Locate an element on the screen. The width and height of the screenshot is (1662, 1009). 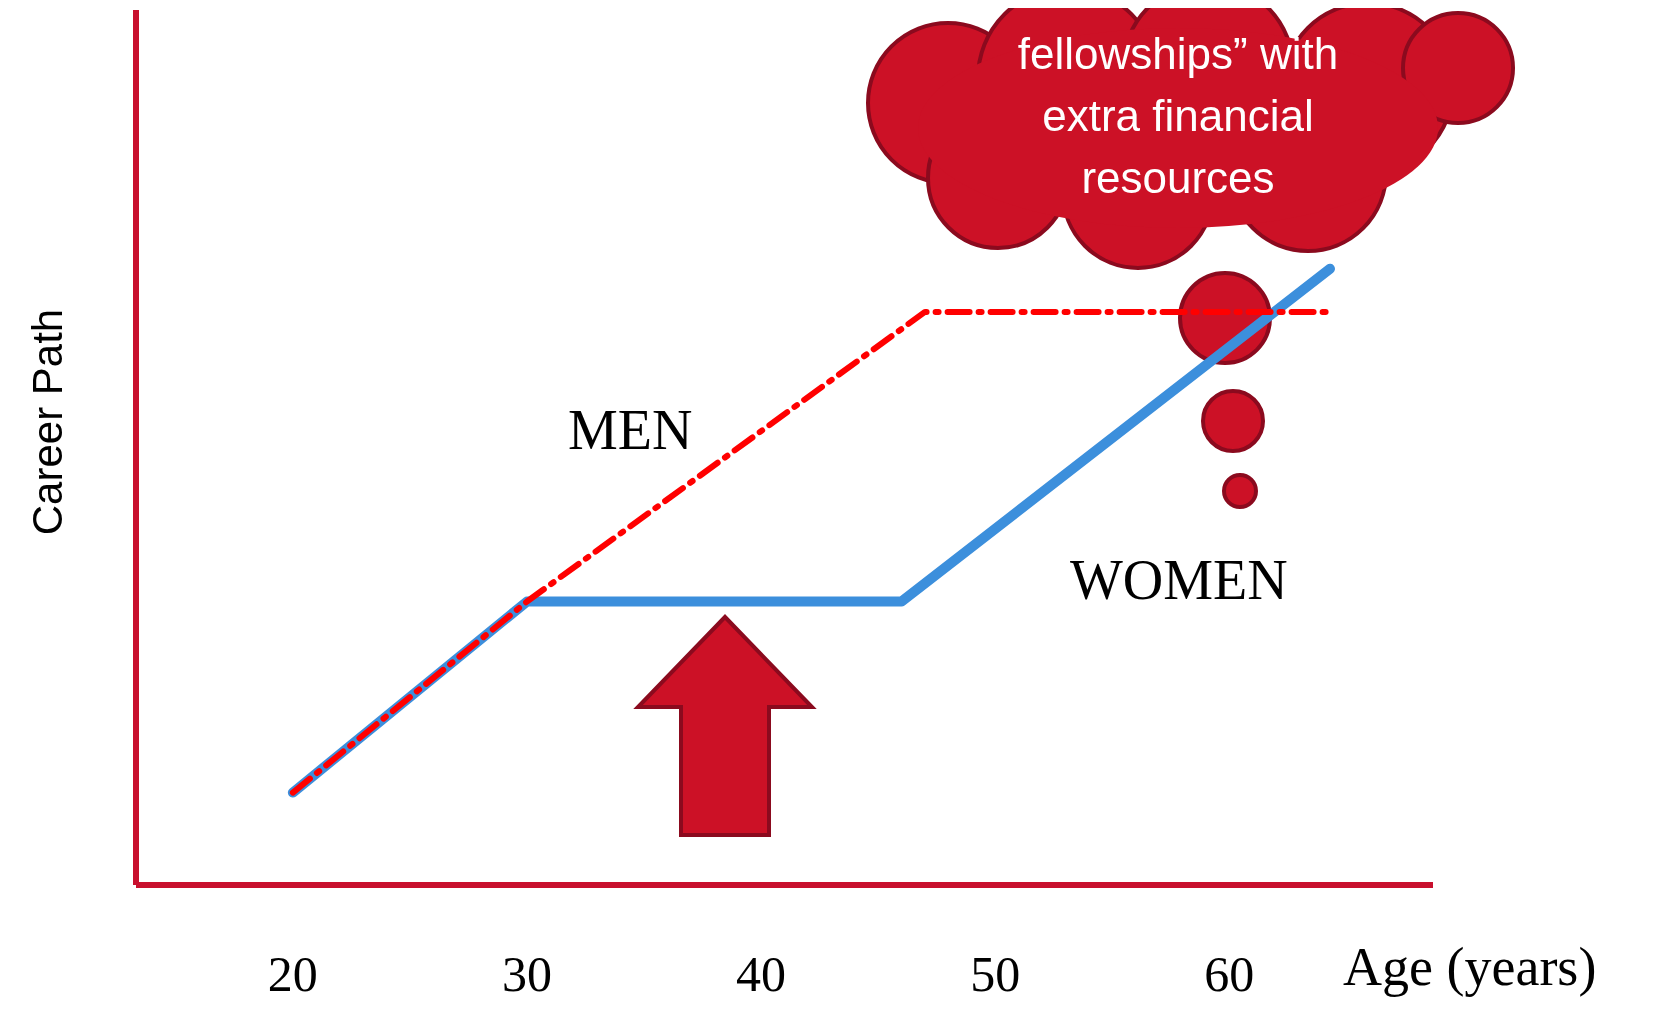
series-label: MEN is located at coordinates (630, 430).